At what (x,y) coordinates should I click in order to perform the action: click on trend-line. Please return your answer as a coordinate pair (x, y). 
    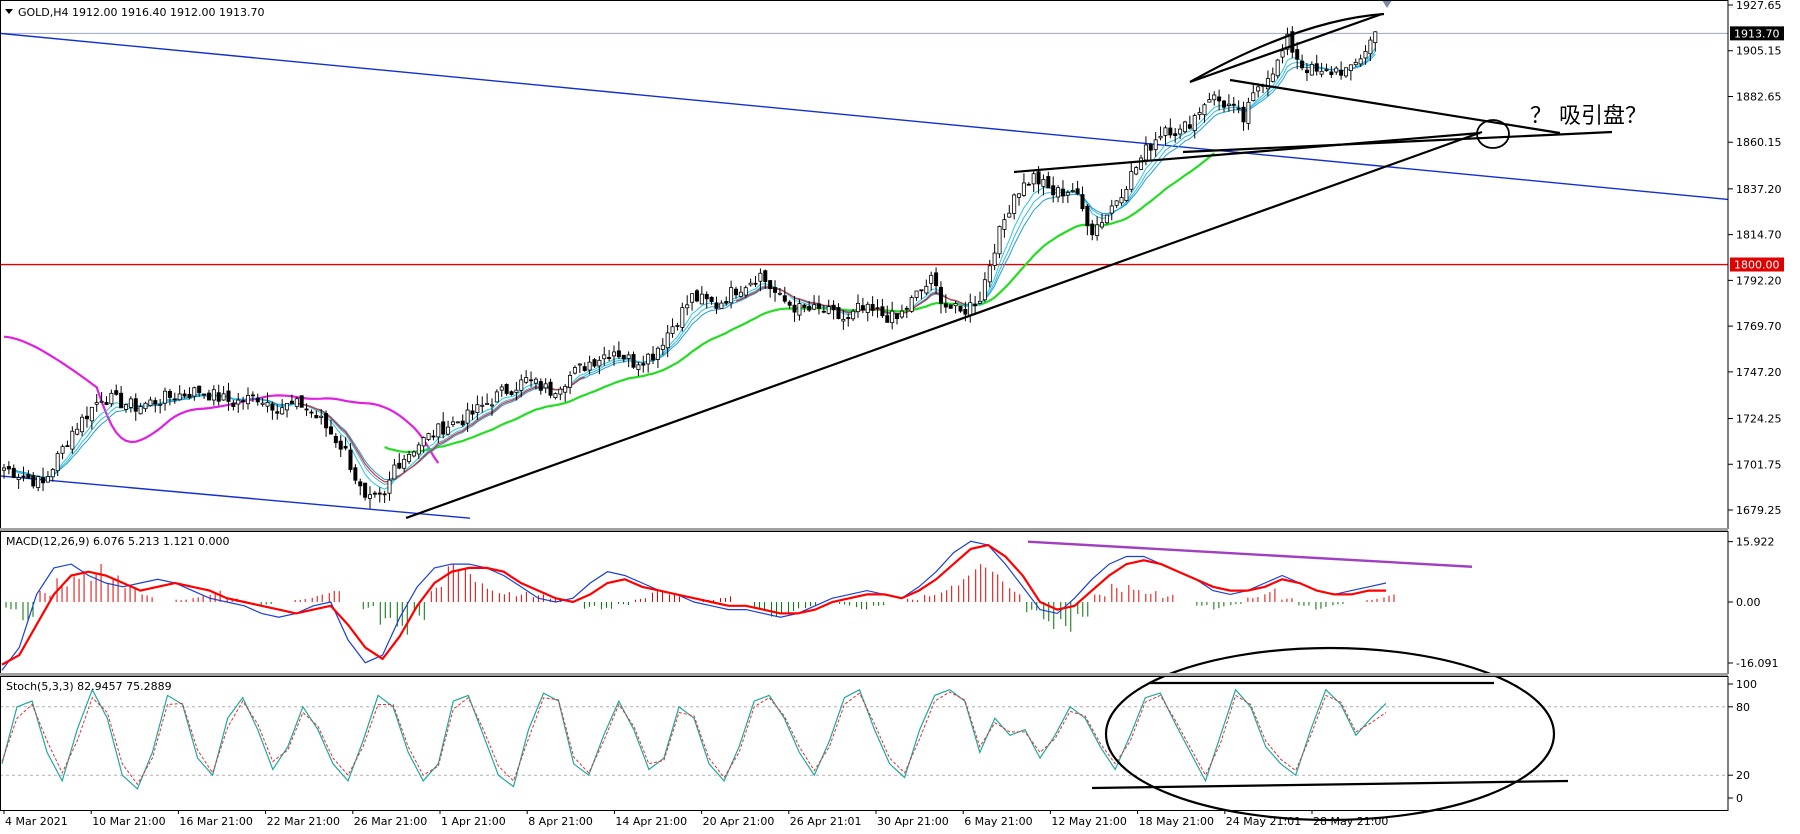
    Looking at the image, I should click on (1397, 142).